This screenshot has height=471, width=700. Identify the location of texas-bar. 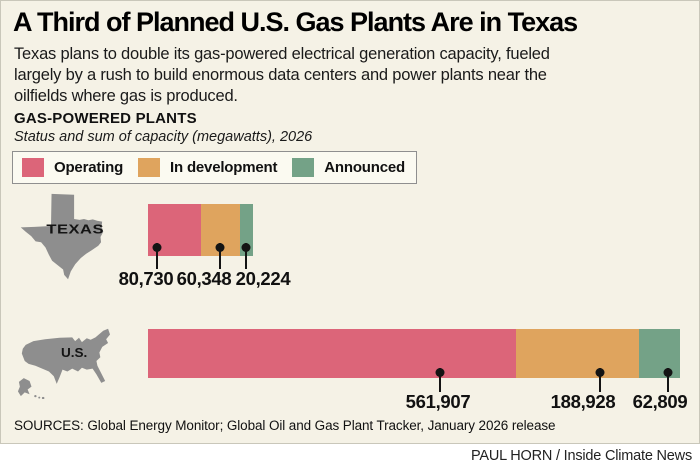
(201, 230).